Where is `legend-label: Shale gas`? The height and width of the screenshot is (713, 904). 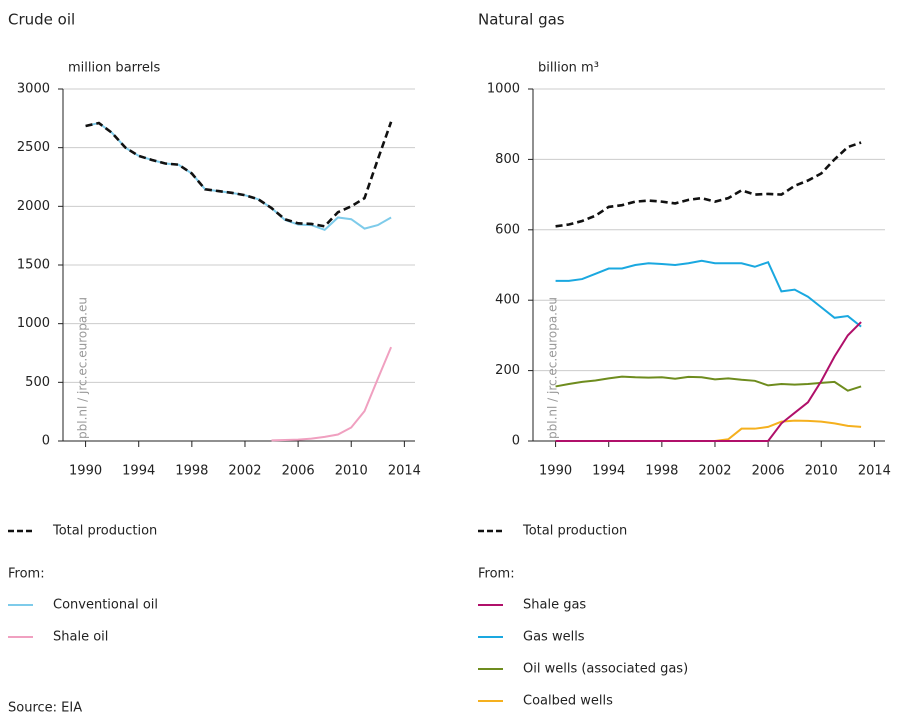 legend-label: Shale gas is located at coordinates (554, 605).